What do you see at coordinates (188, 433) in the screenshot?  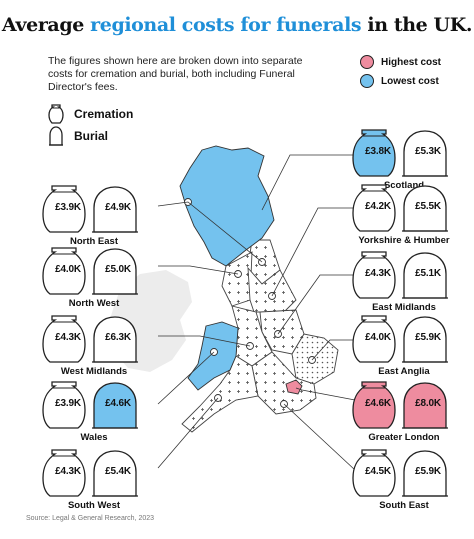 I see `leader-south-west` at bounding box center [188, 433].